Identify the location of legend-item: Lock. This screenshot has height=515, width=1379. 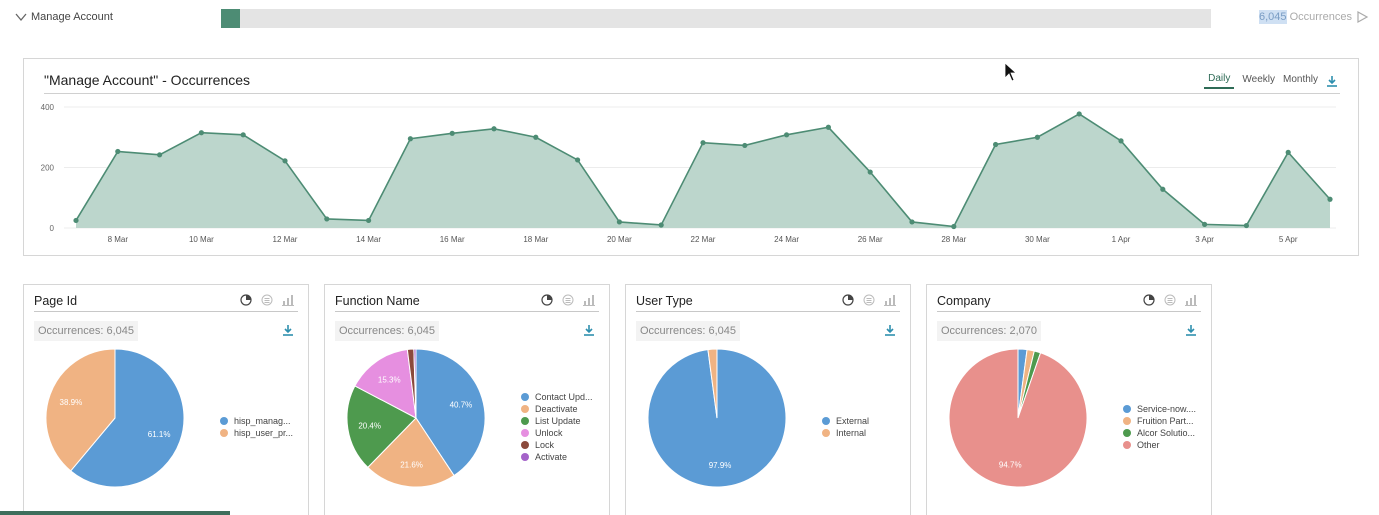
(557, 445).